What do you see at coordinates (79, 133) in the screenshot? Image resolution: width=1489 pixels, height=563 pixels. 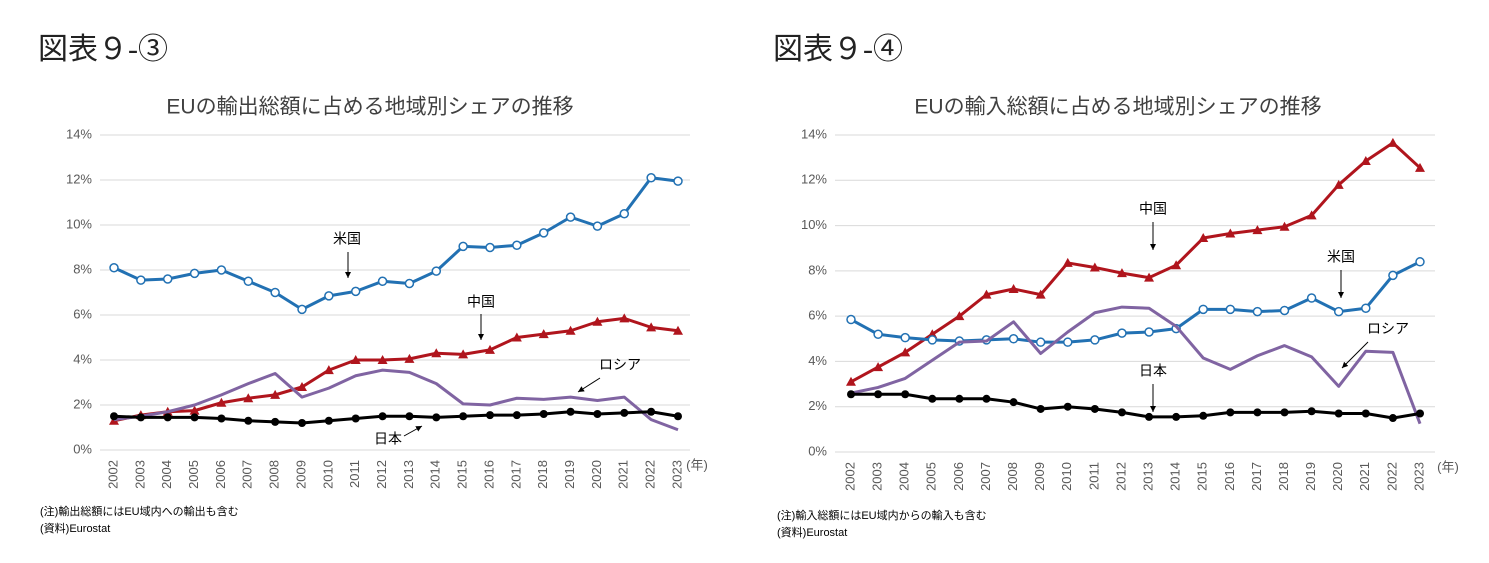 I see `y-tick-label: 14%` at bounding box center [79, 133].